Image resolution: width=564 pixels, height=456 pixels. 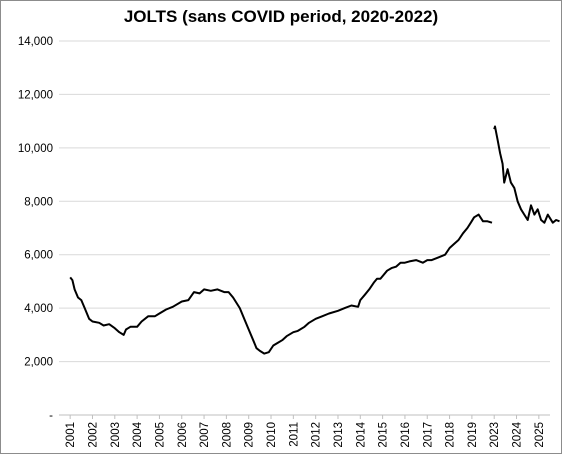 I want to click on y-tick-label: 14,000, so click(x=35, y=42).